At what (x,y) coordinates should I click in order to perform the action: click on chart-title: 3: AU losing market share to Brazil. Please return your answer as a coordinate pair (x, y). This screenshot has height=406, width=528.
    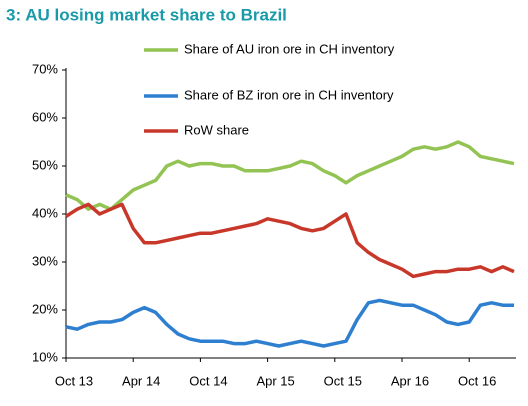
    Looking at the image, I should click on (146, 14).